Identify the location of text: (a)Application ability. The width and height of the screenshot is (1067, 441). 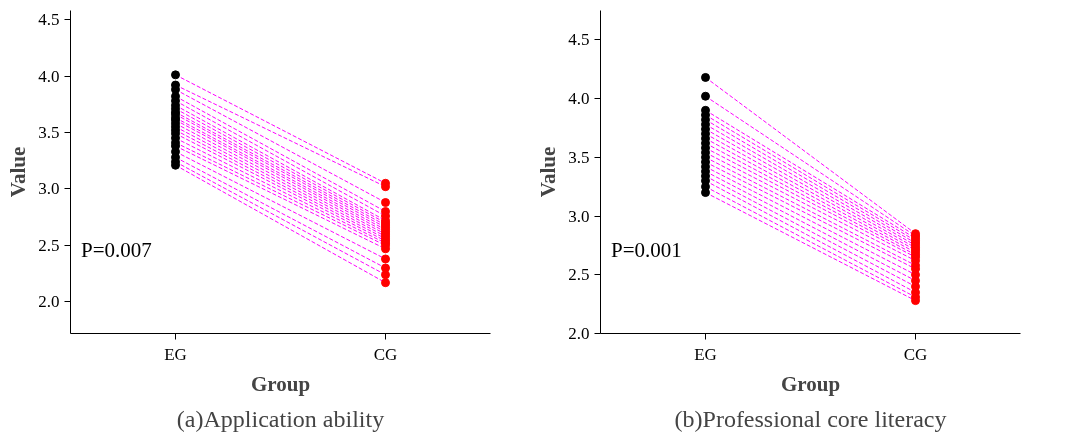
(280, 418).